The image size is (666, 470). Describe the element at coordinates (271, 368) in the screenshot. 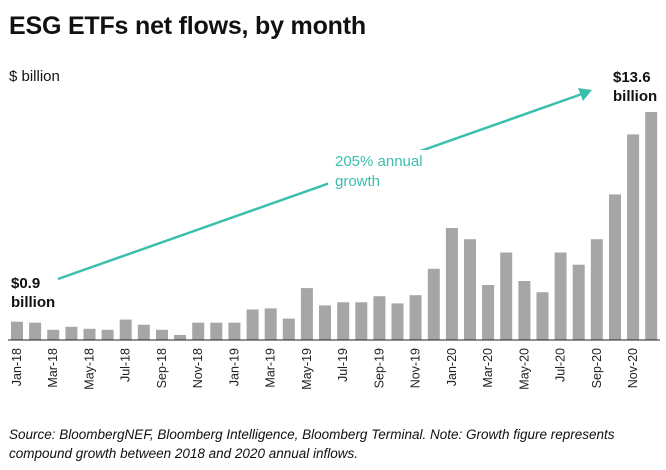

I see `x-tick-label: Mar-19` at that location.